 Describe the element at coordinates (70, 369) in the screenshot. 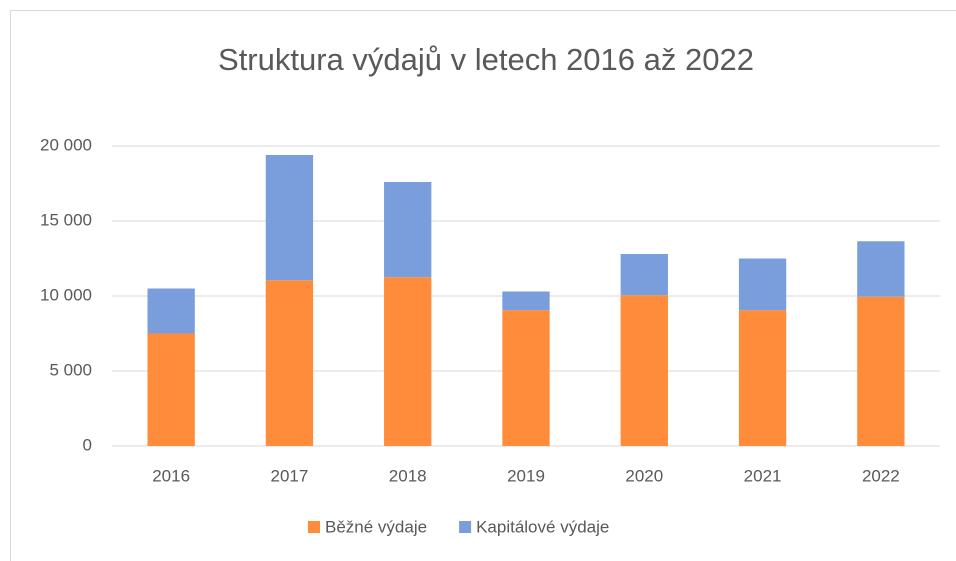

I see `y-tick-label: 5 000` at that location.